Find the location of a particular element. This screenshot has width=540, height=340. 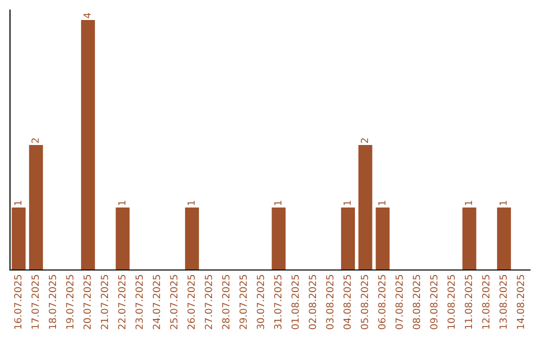

x-tick-label: 03.08.2025 is located at coordinates (330, 302).